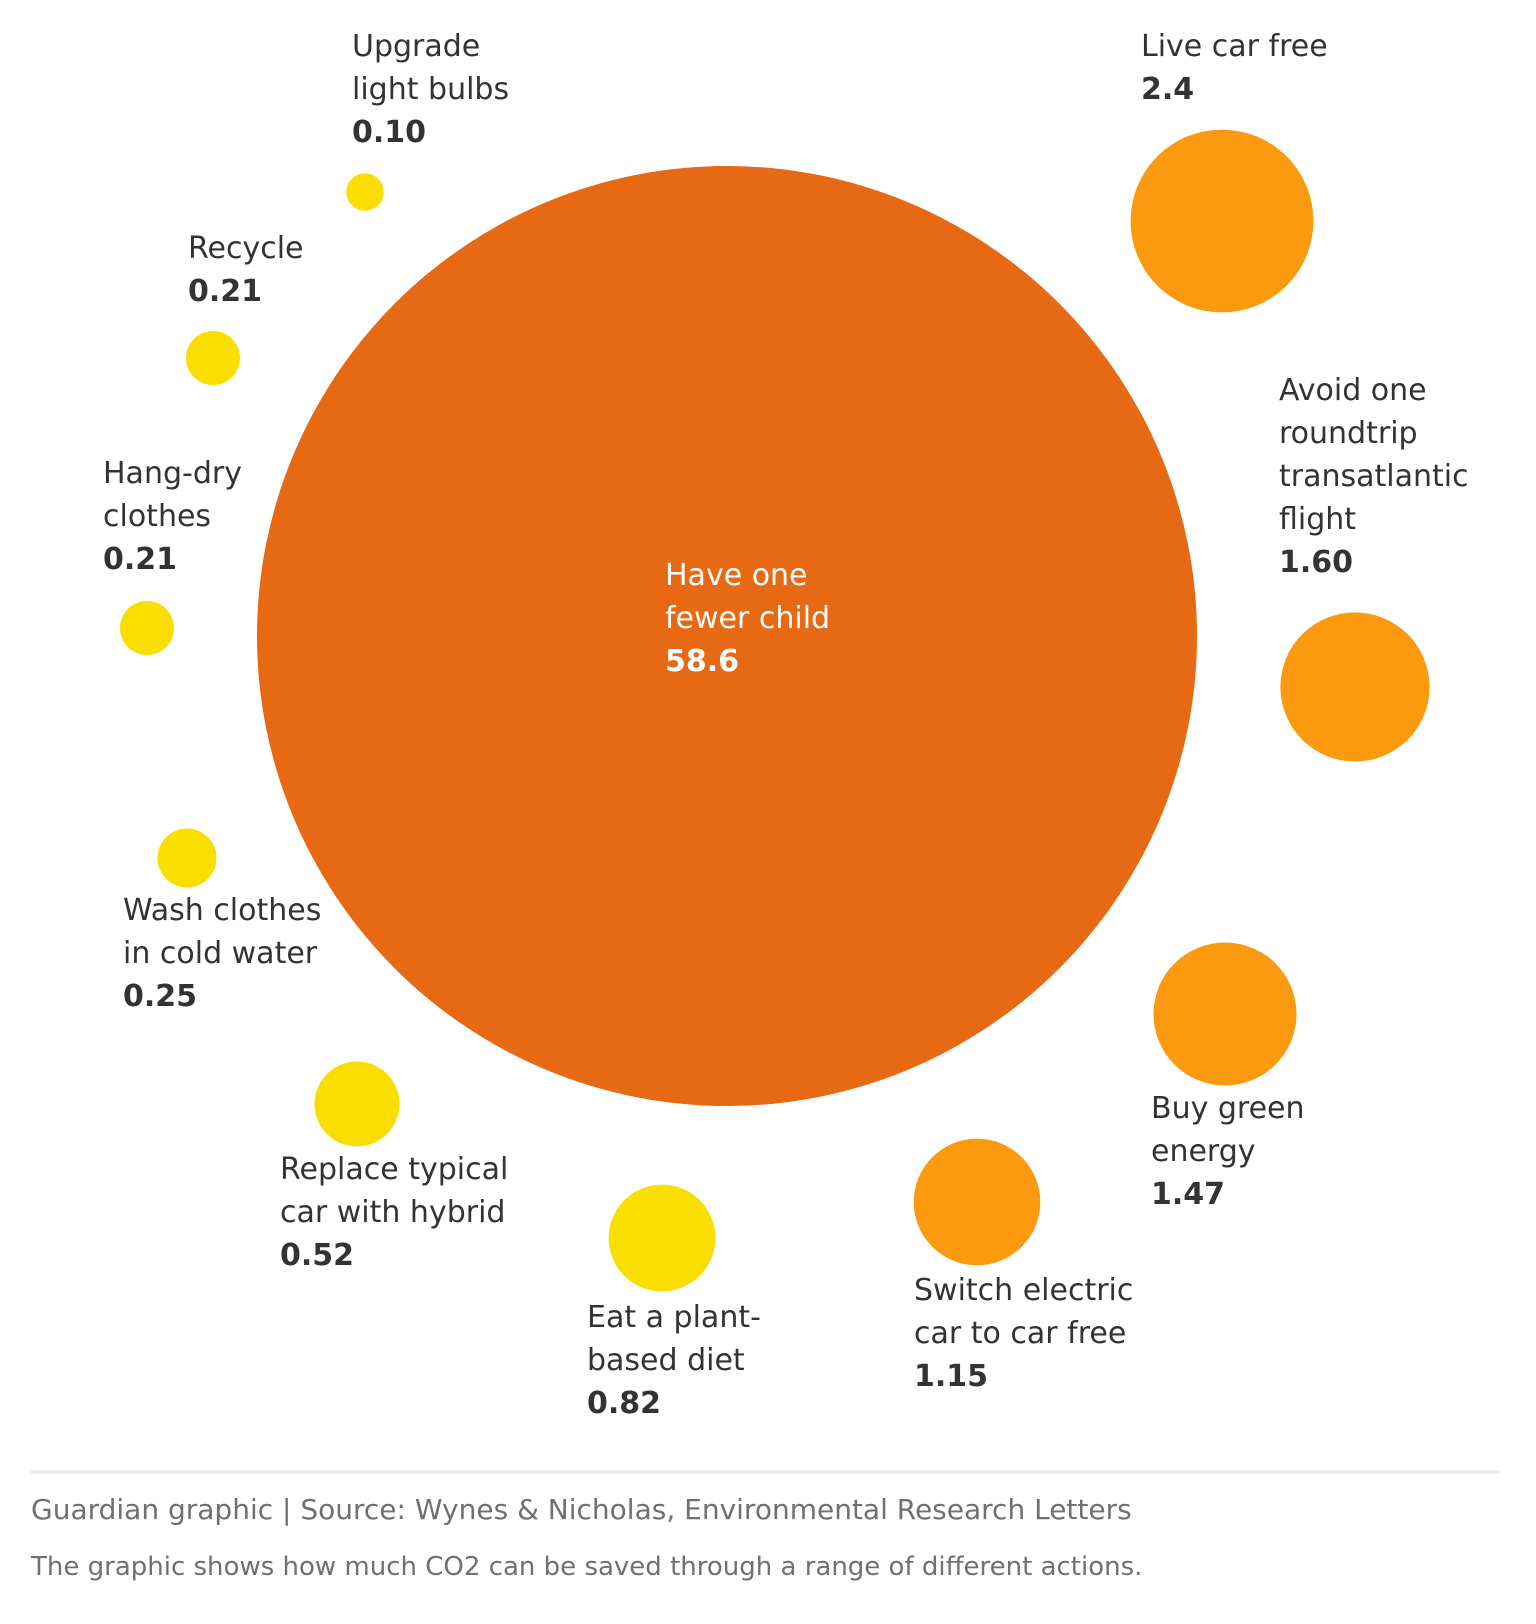  What do you see at coordinates (172, 473) in the screenshot?
I see `bubble-label-hang-dry-clothes: Hang-dry` at bounding box center [172, 473].